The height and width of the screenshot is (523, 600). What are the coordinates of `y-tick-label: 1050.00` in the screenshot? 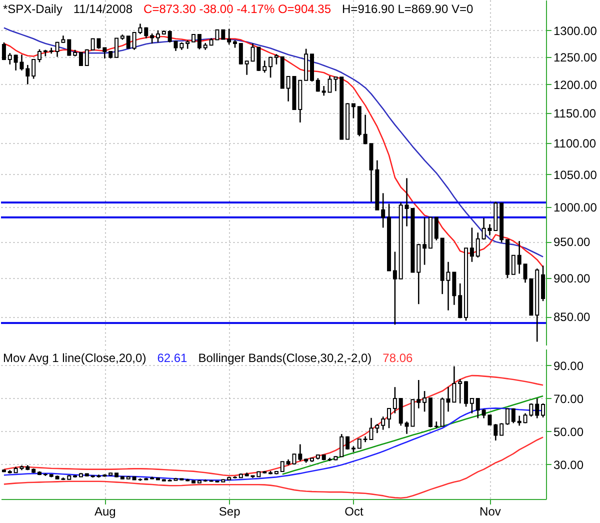 It's located at (576, 175).